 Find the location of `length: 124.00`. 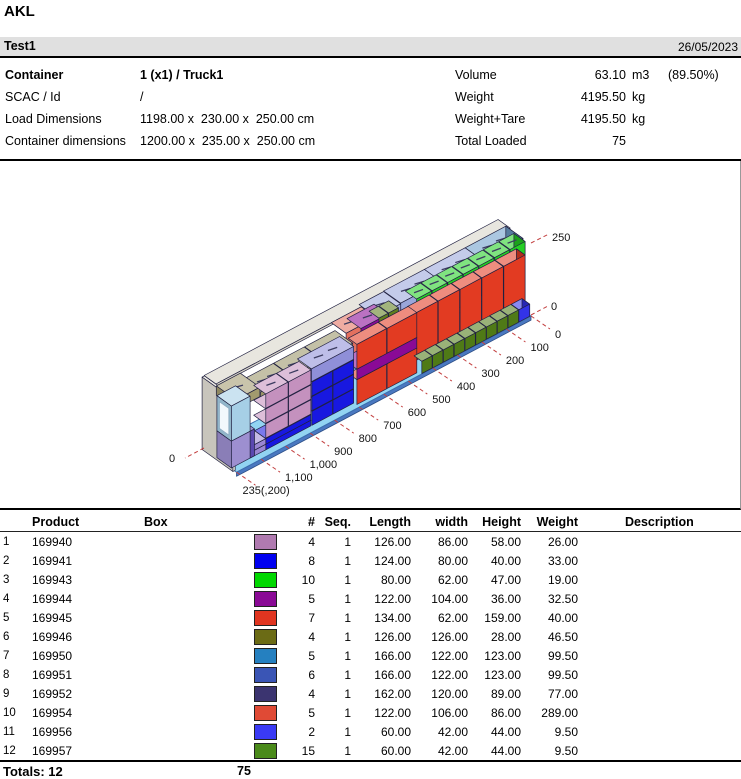

length: 124.00 is located at coordinates (392, 560).